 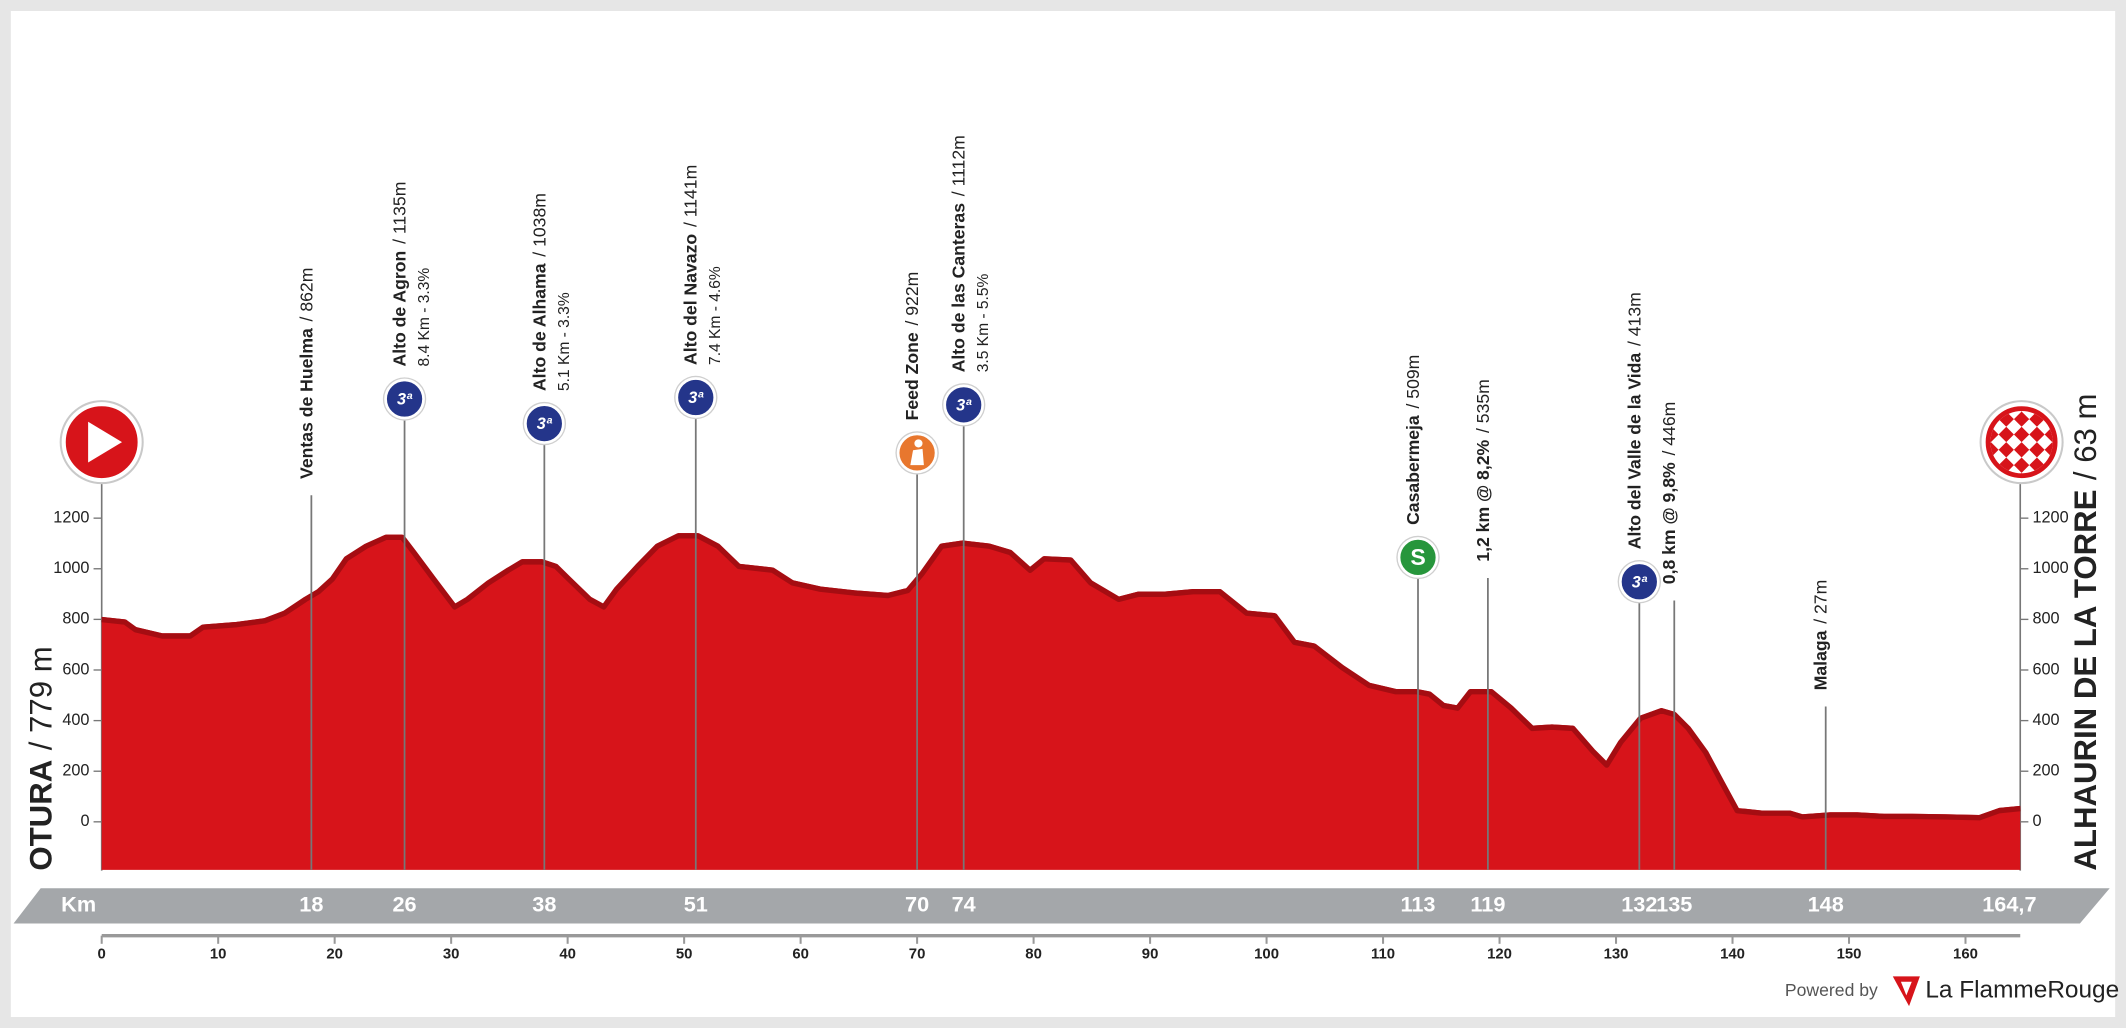 I want to click on poi-label: 0,8 km @ 9,8% / 446m, so click(x=1669, y=493).